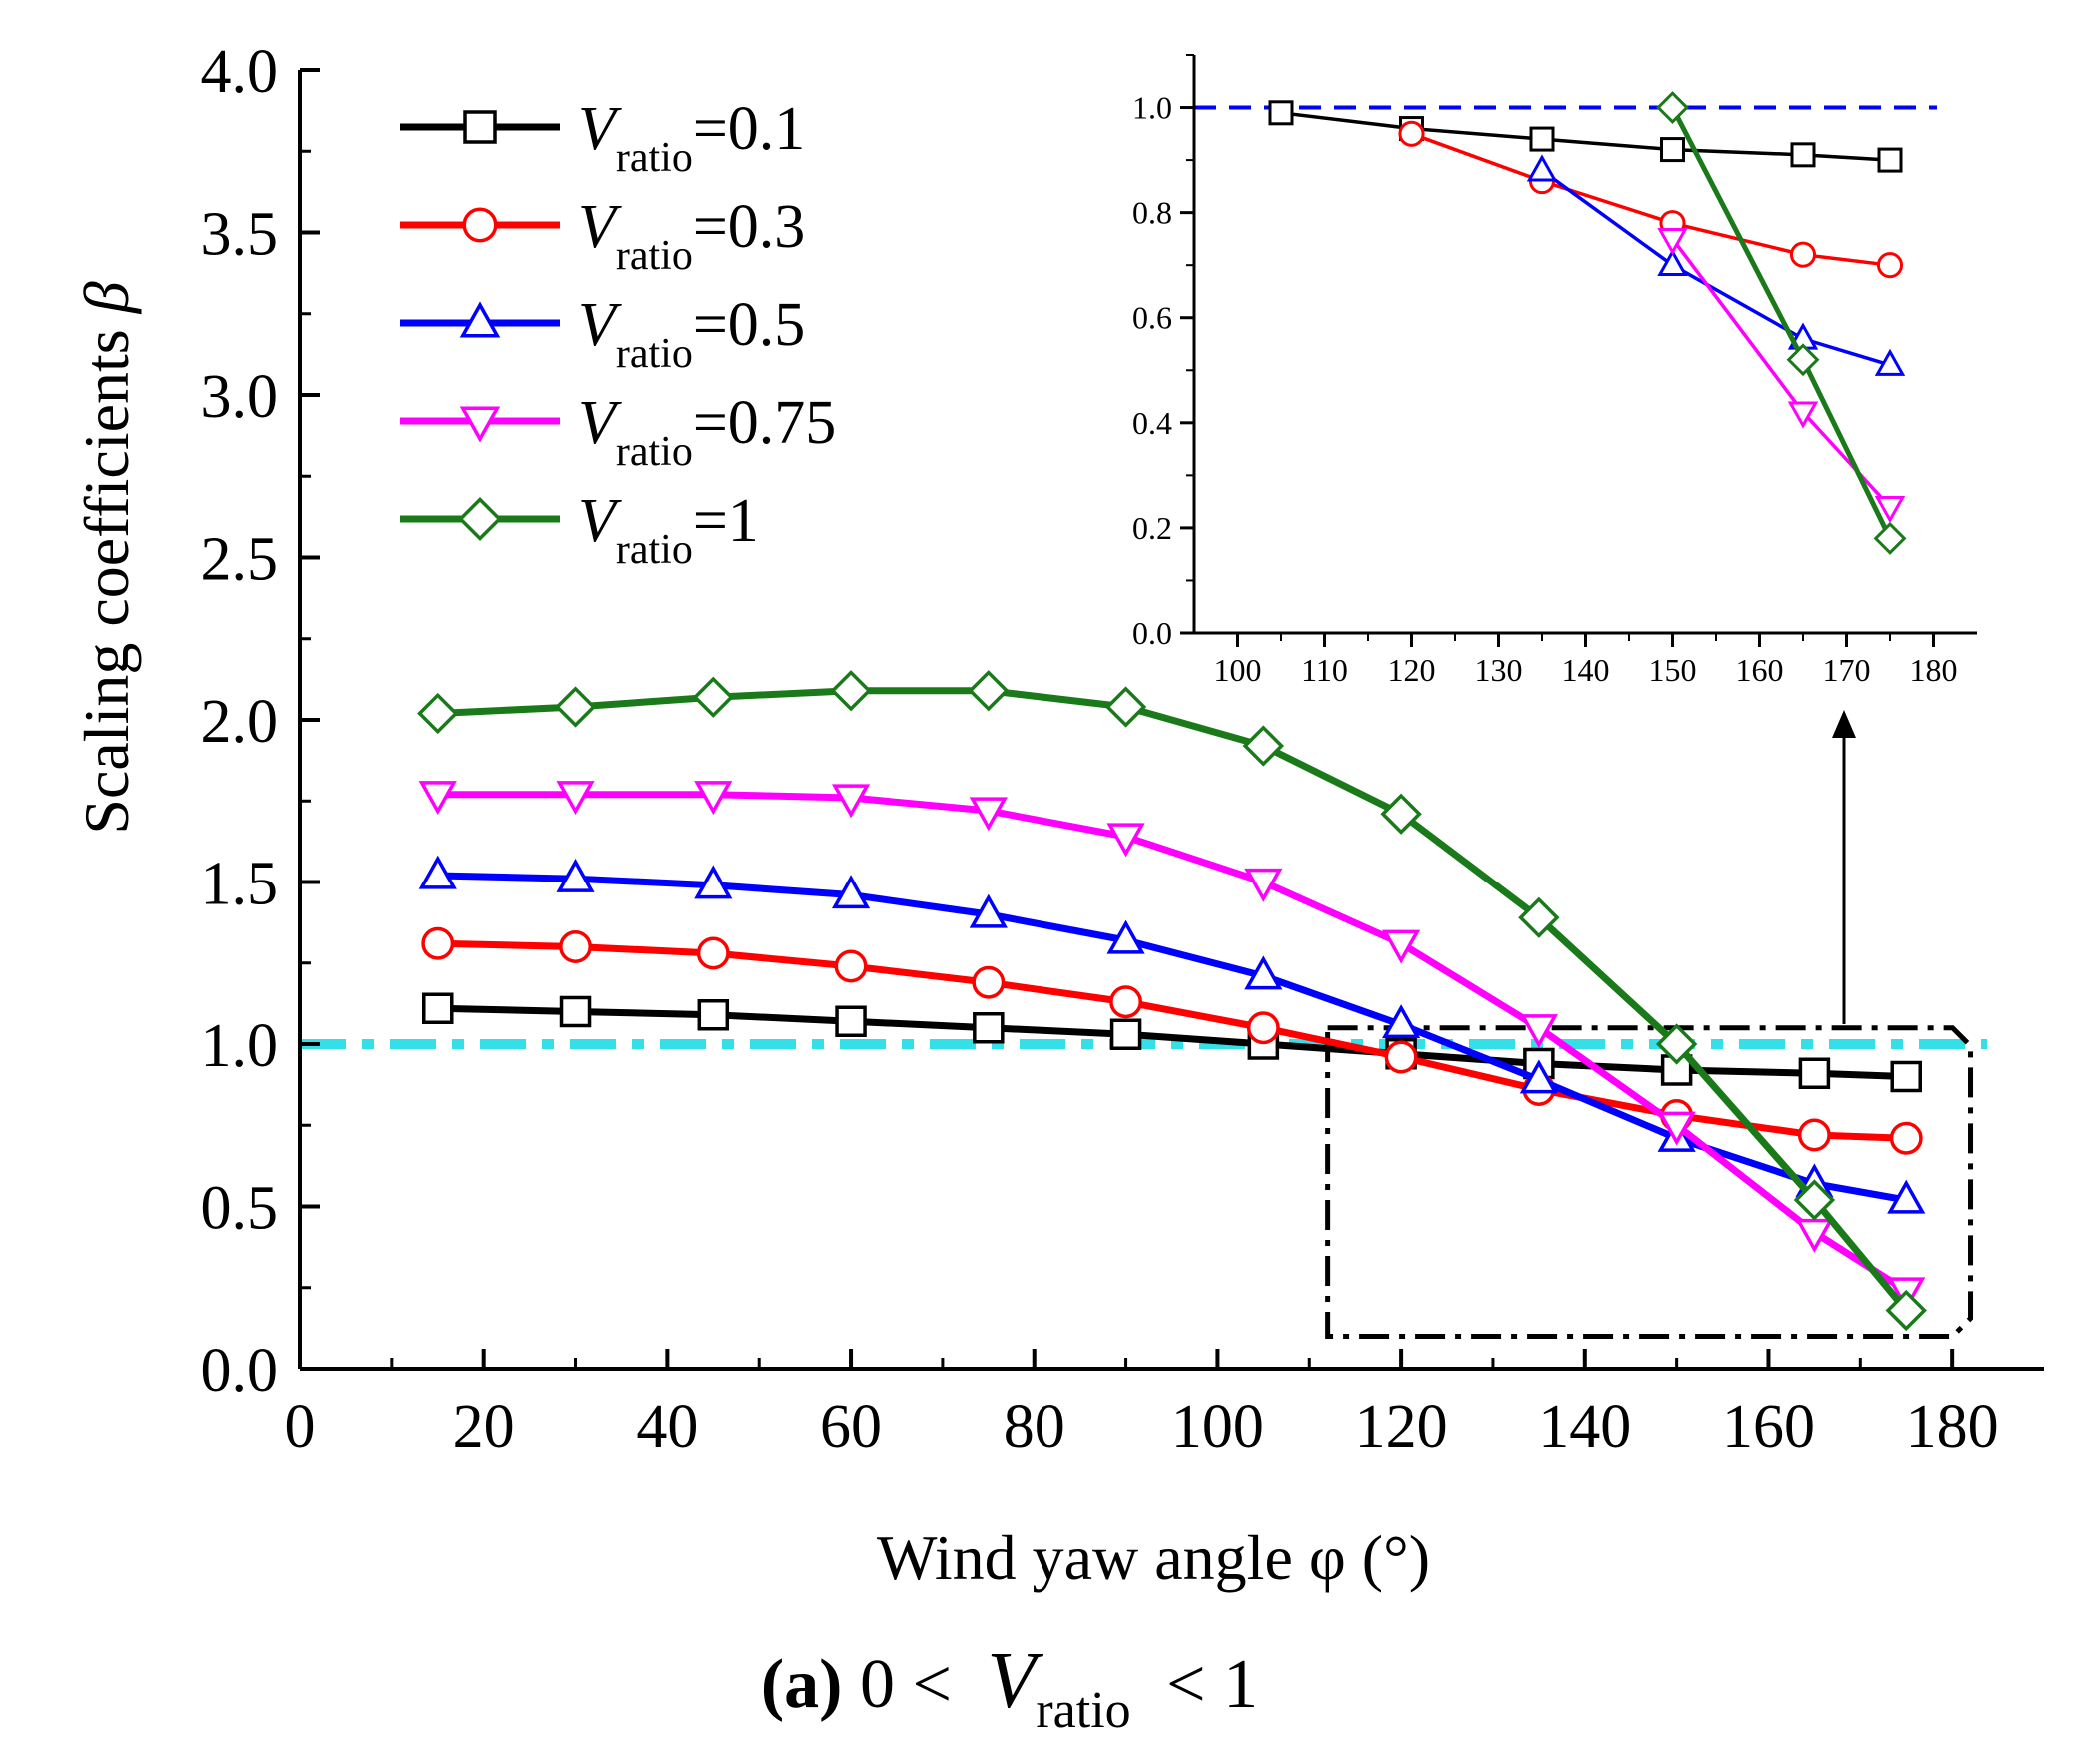 This screenshot has height=1764, width=2084. What do you see at coordinates (726, 521) in the screenshot?
I see `legend-label-value-4: =1` at bounding box center [726, 521].